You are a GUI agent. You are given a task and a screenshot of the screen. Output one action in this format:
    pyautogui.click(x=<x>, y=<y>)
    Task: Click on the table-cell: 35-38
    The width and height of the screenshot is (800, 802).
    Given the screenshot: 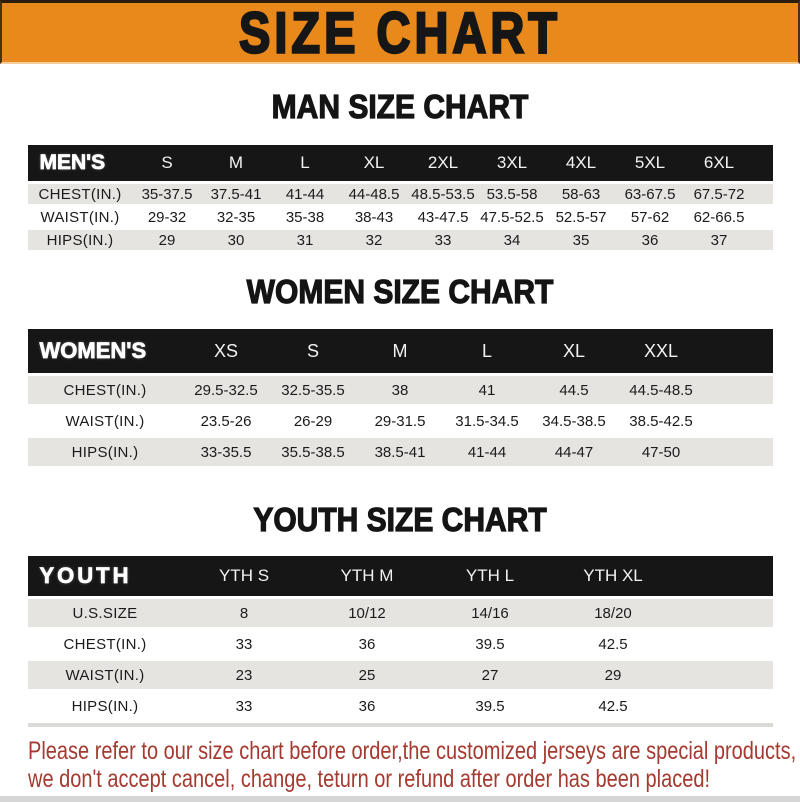 What is the action you would take?
    pyautogui.click(x=305, y=217)
    